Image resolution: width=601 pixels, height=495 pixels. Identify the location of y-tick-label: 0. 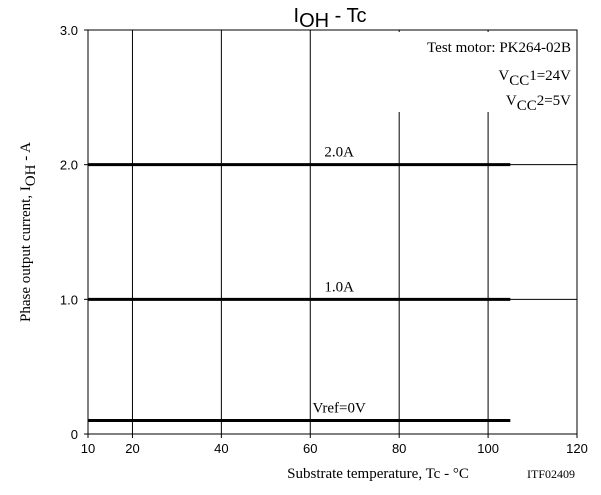
(74, 434).